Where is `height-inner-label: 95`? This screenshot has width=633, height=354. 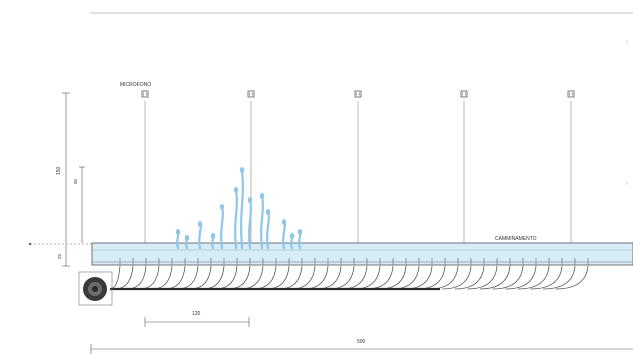
height-inner-label: 95 is located at coordinates (75, 181).